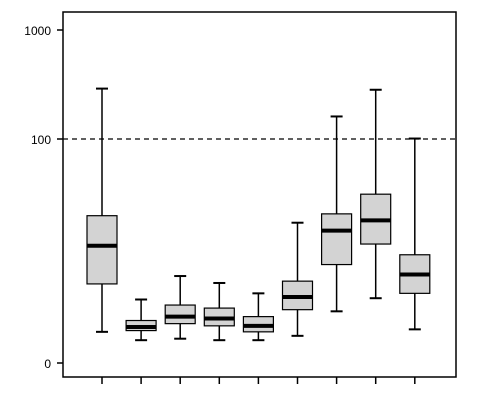 The height and width of the screenshot is (404, 500). Describe the element at coordinates (47, 364) in the screenshot. I see `y-tick-label-0: 0` at that location.